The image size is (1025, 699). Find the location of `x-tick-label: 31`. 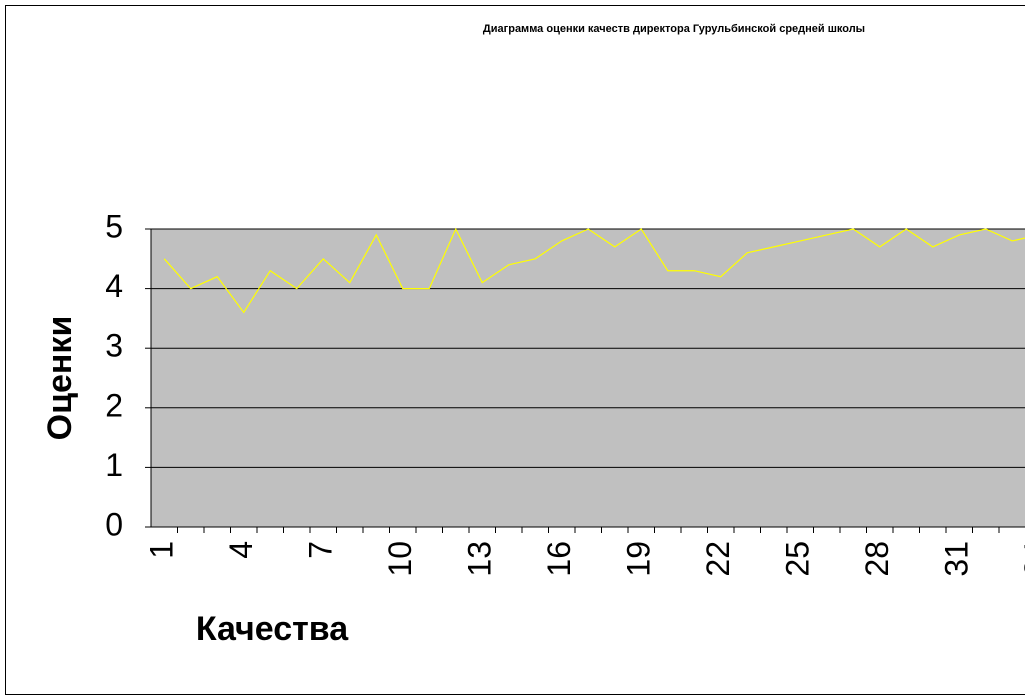

x-tick-label: 31 is located at coordinates (957, 559).